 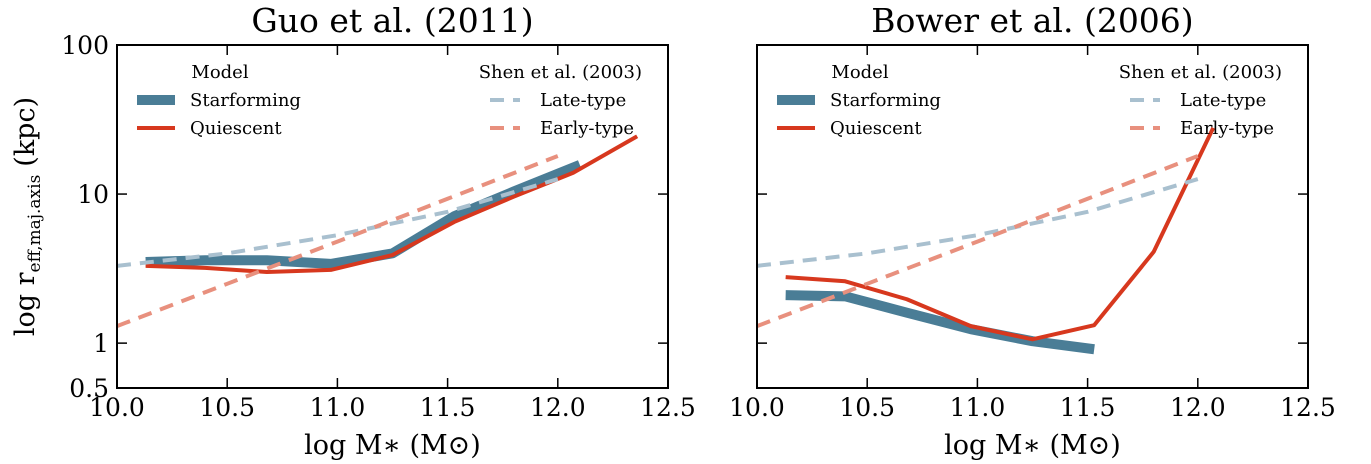 I want to click on y-tick-label: 0.5, so click(x=89, y=388).